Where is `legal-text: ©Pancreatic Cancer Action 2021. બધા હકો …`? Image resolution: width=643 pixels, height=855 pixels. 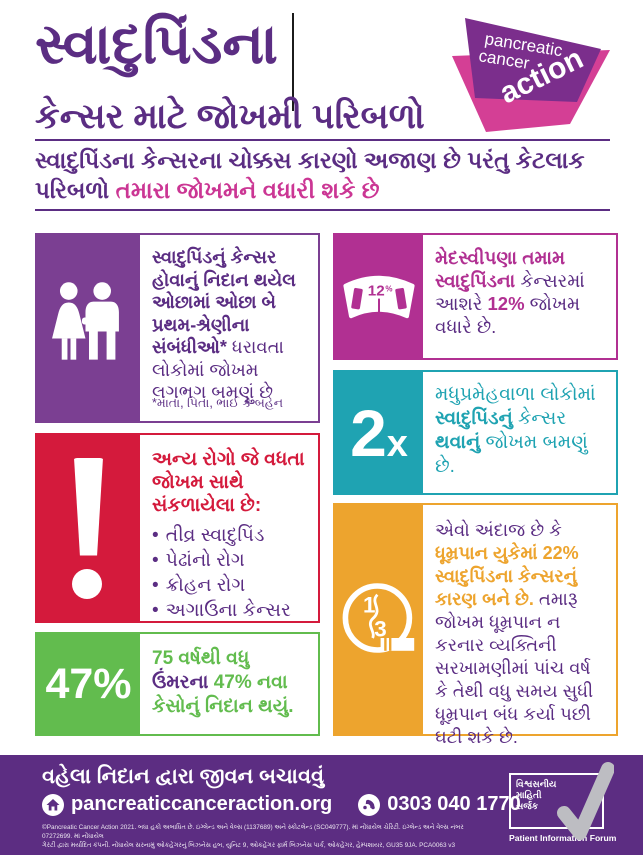 legal-text: ©Pancreatic Cancer Action 2021. બધા હકો … is located at coordinates (266, 836).